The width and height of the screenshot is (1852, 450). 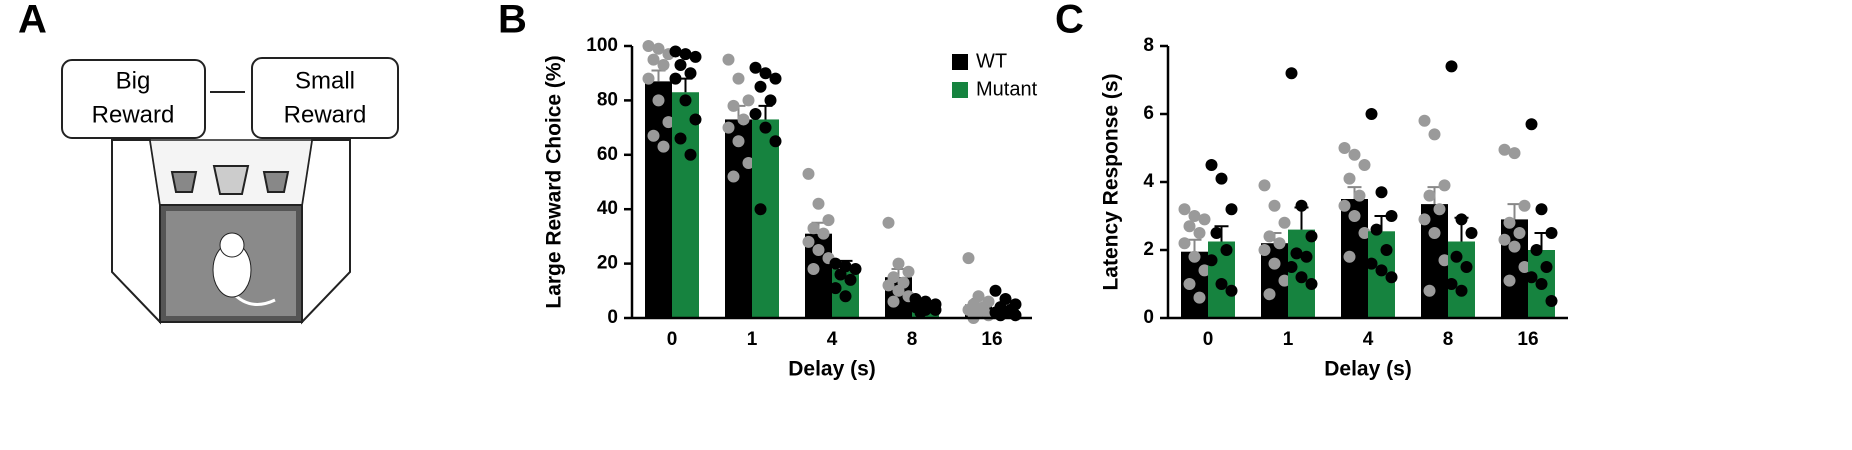 I want to click on y-tick-label: 8, so click(x=1148, y=45).